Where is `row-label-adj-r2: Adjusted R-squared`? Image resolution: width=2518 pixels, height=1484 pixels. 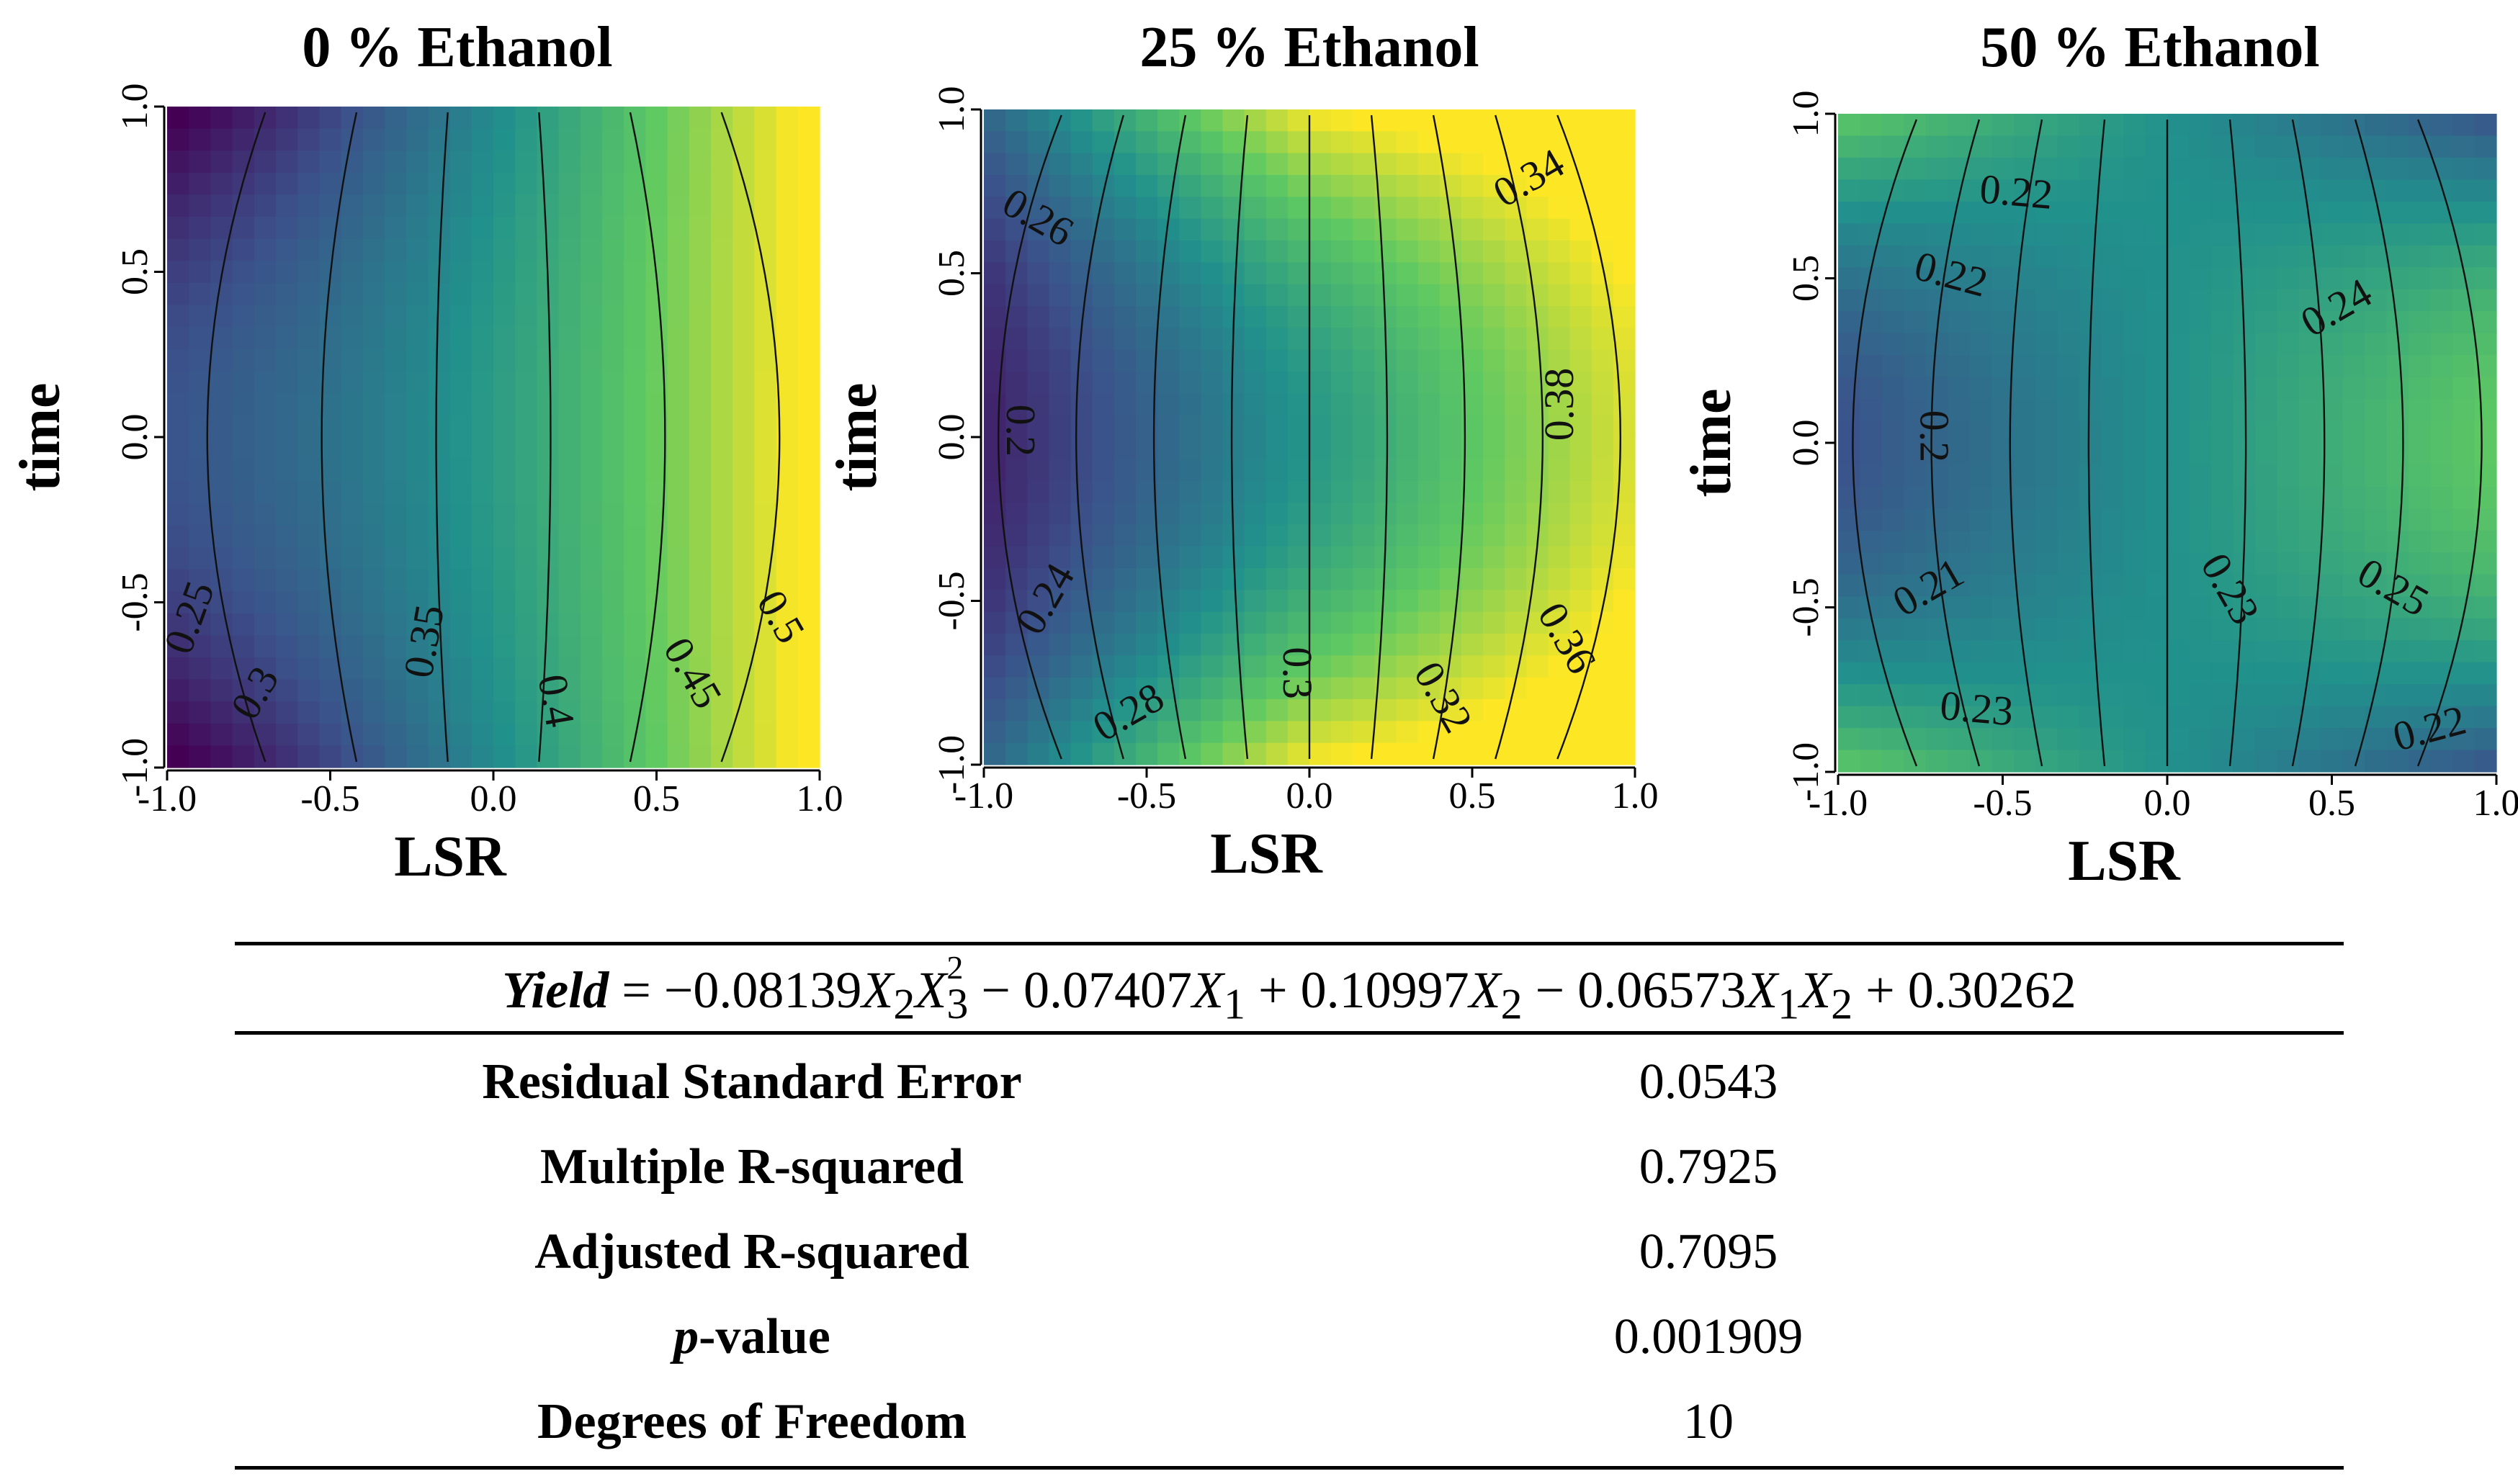 row-label-adj-r2: Adjusted R-squared is located at coordinates (751, 1252).